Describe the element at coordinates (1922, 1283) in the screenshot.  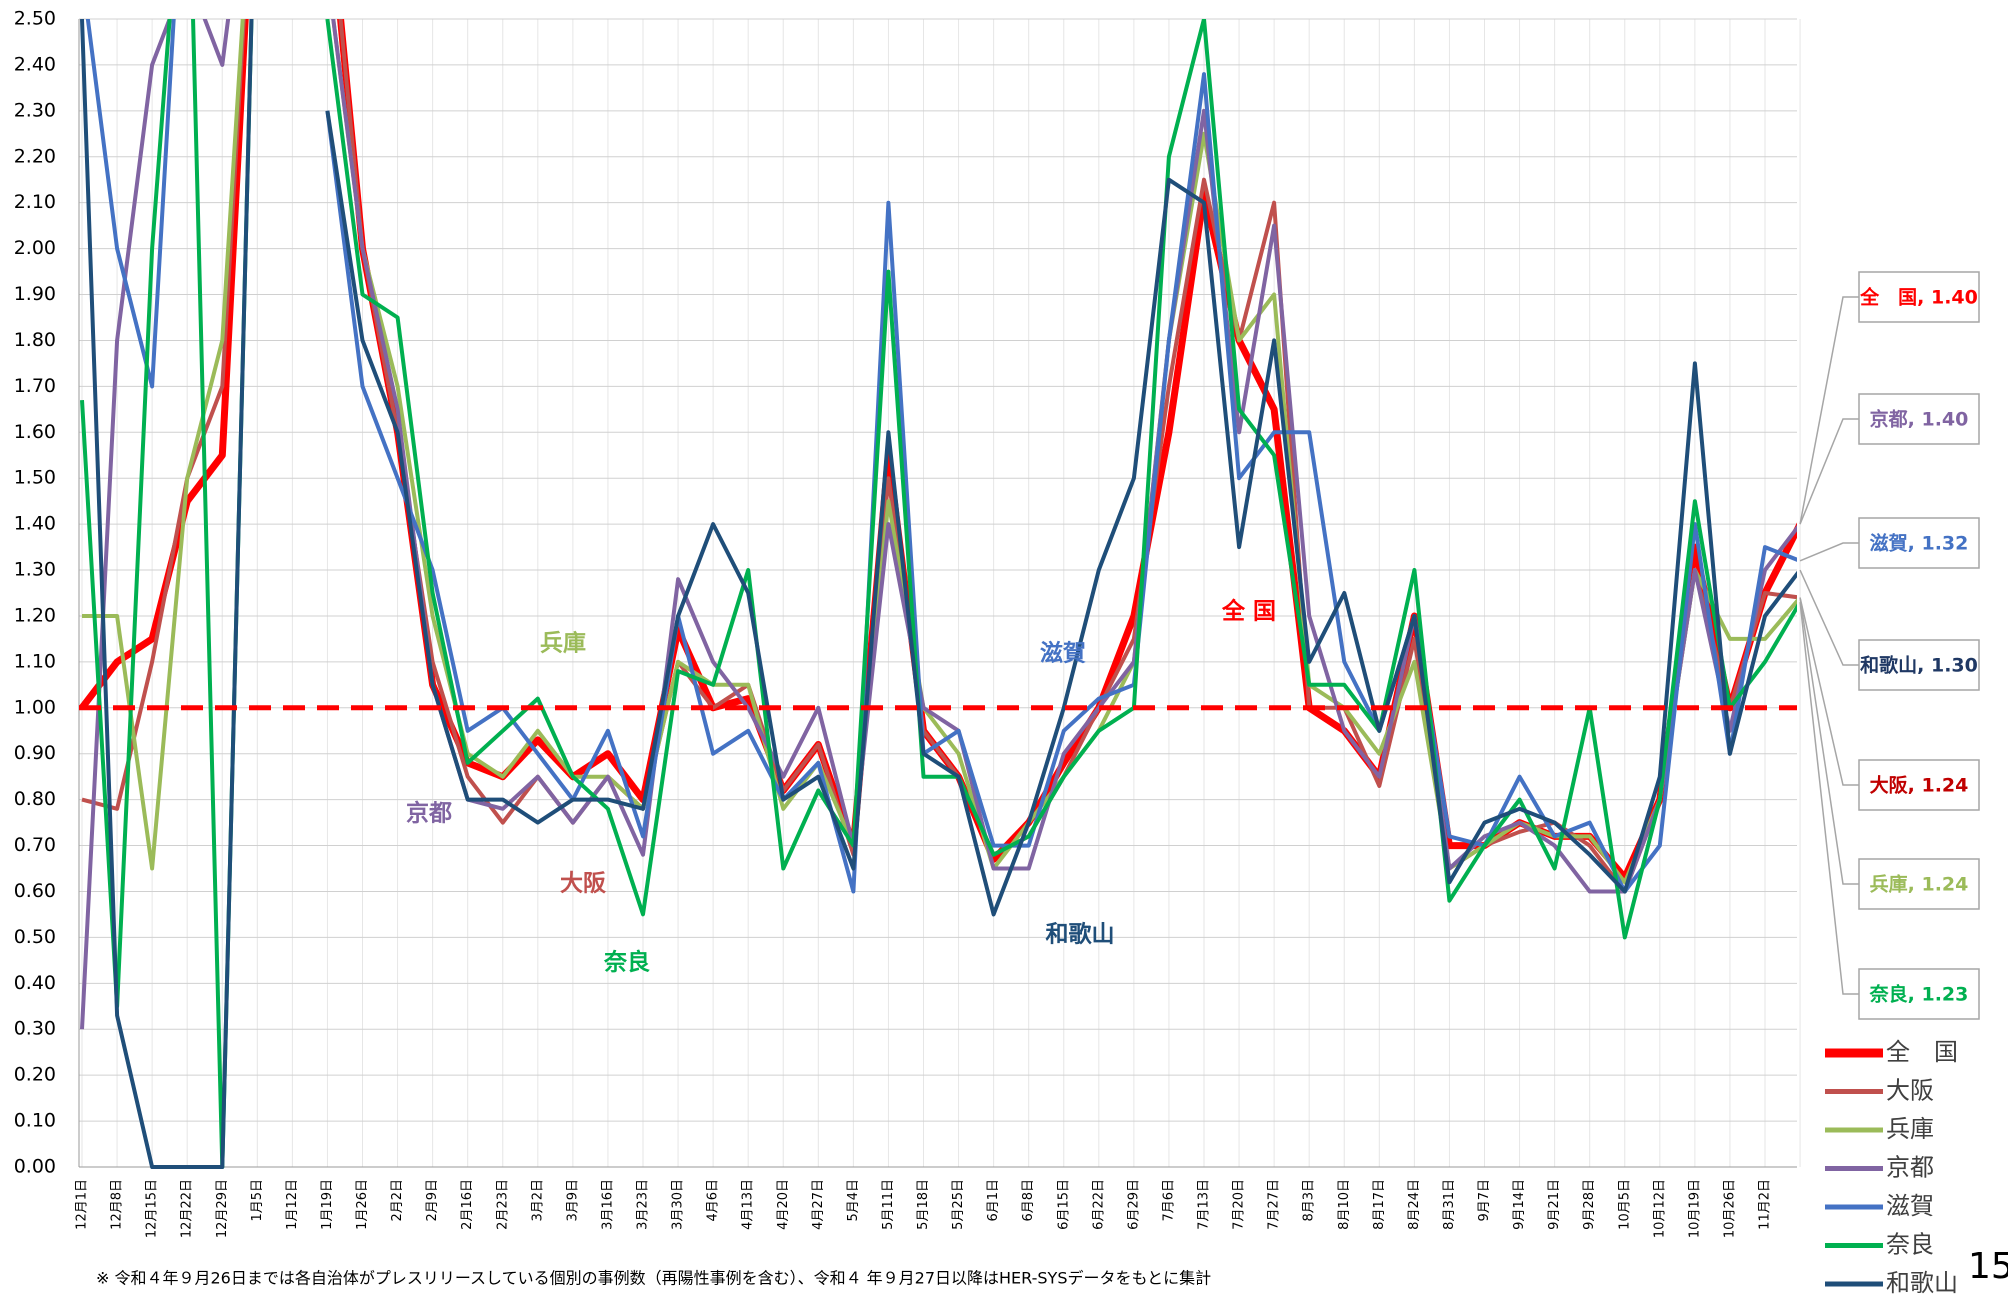
I see `legend-label: 和歌山` at that location.